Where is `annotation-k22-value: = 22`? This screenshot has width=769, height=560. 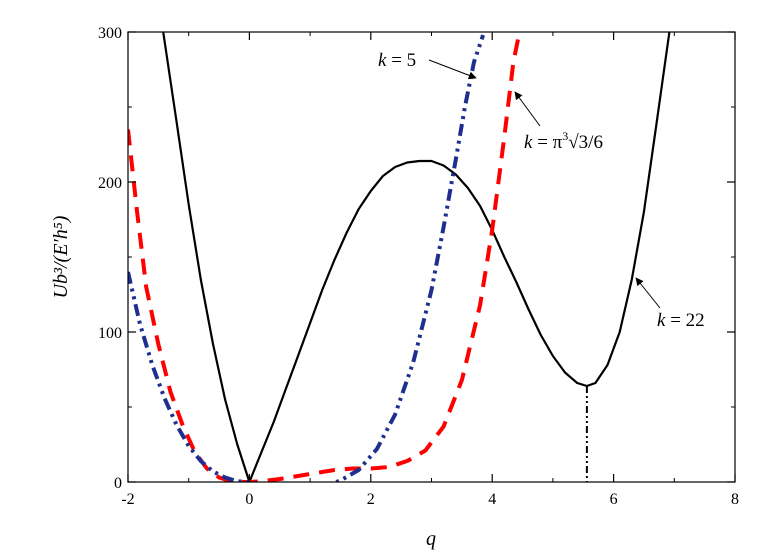
annotation-k22-value: = 22 is located at coordinates (684, 320).